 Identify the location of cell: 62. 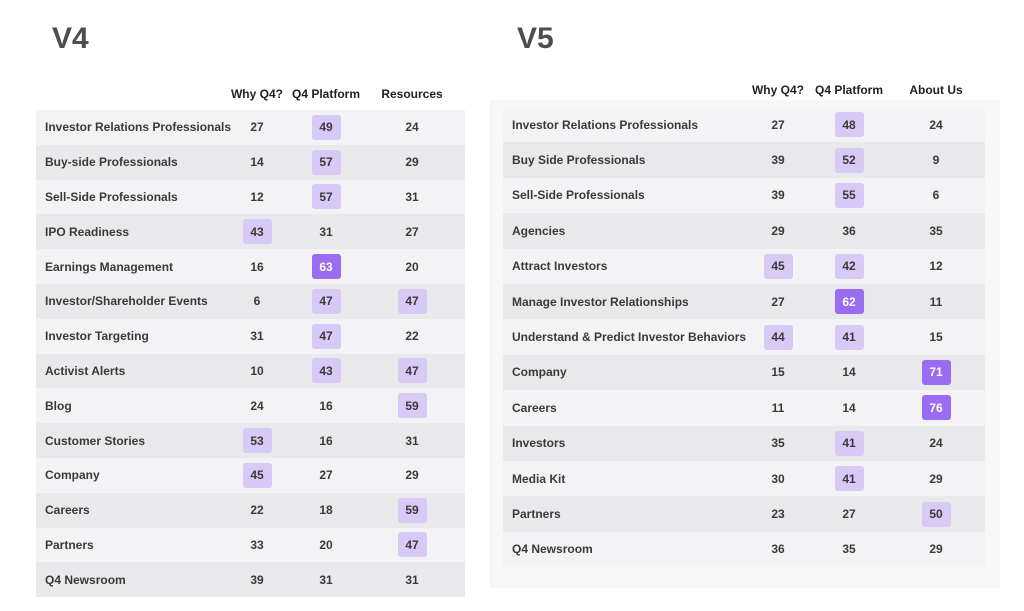
(849, 301).